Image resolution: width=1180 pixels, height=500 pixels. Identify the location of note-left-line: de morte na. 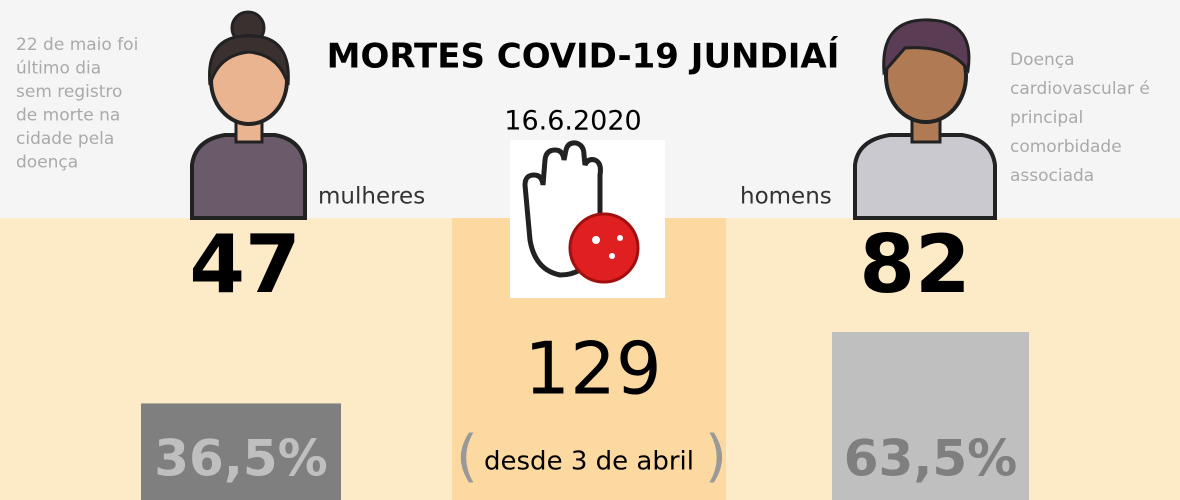
(68, 116).